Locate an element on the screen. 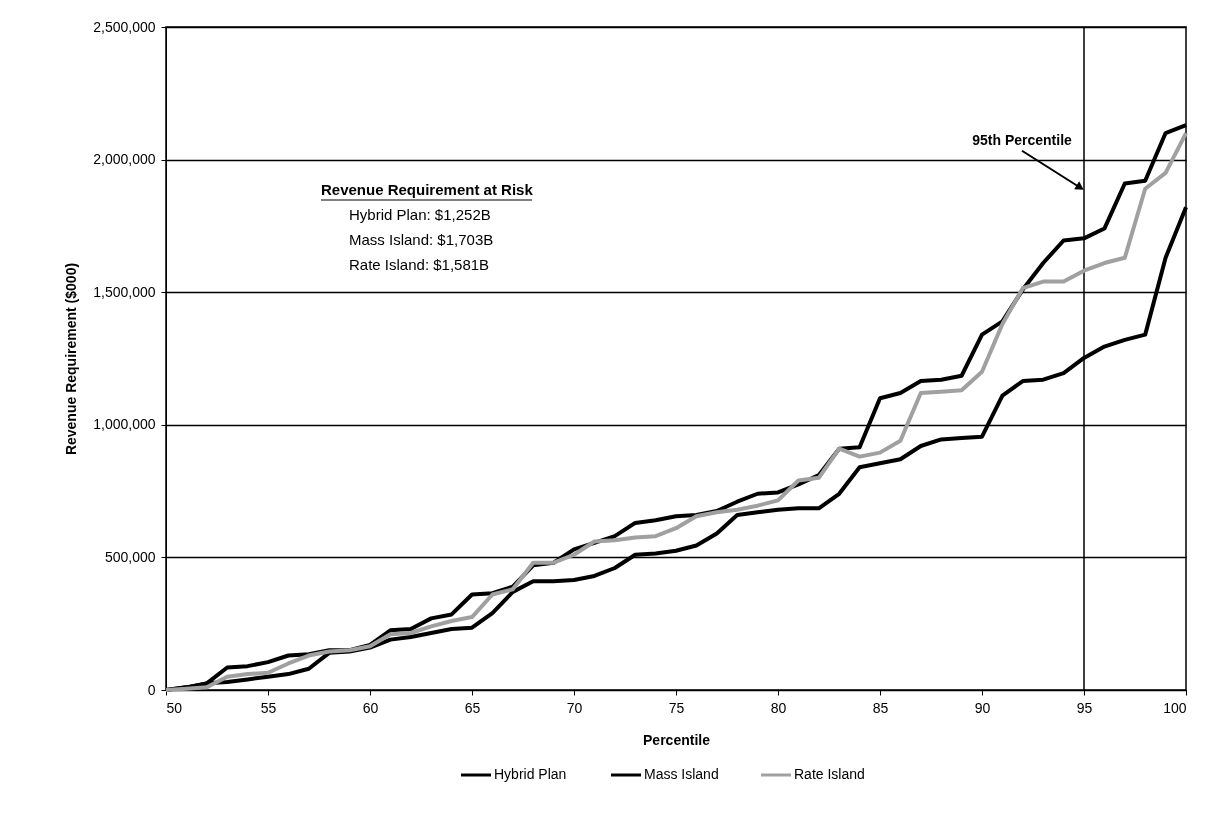 The height and width of the screenshot is (833, 1215). x-axis-title: Percentile is located at coordinates (677, 739).